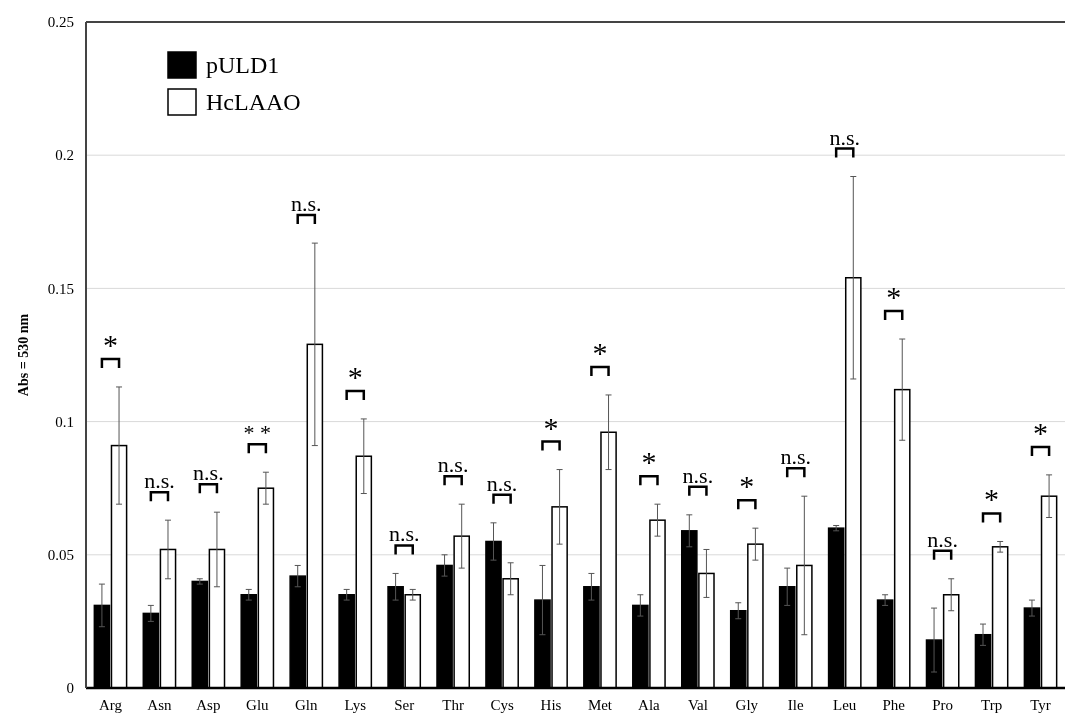  Describe the element at coordinates (307, 705) in the screenshot. I see `x-tick-label: Gln` at that location.